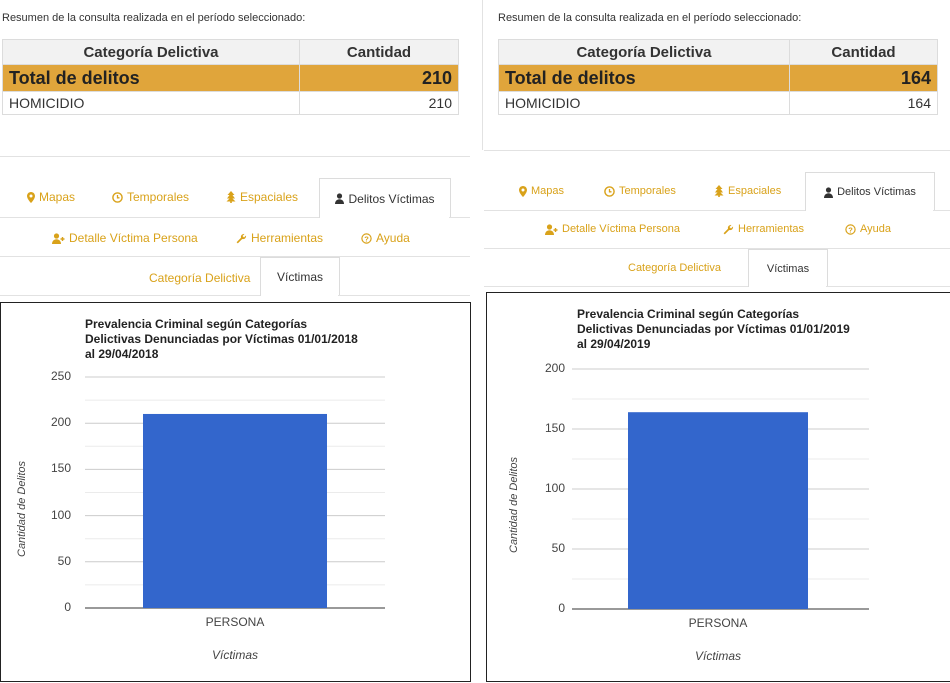 This screenshot has height=683, width=950. What do you see at coordinates (60, 422) in the screenshot?
I see `y-tick-label: 200` at bounding box center [60, 422].